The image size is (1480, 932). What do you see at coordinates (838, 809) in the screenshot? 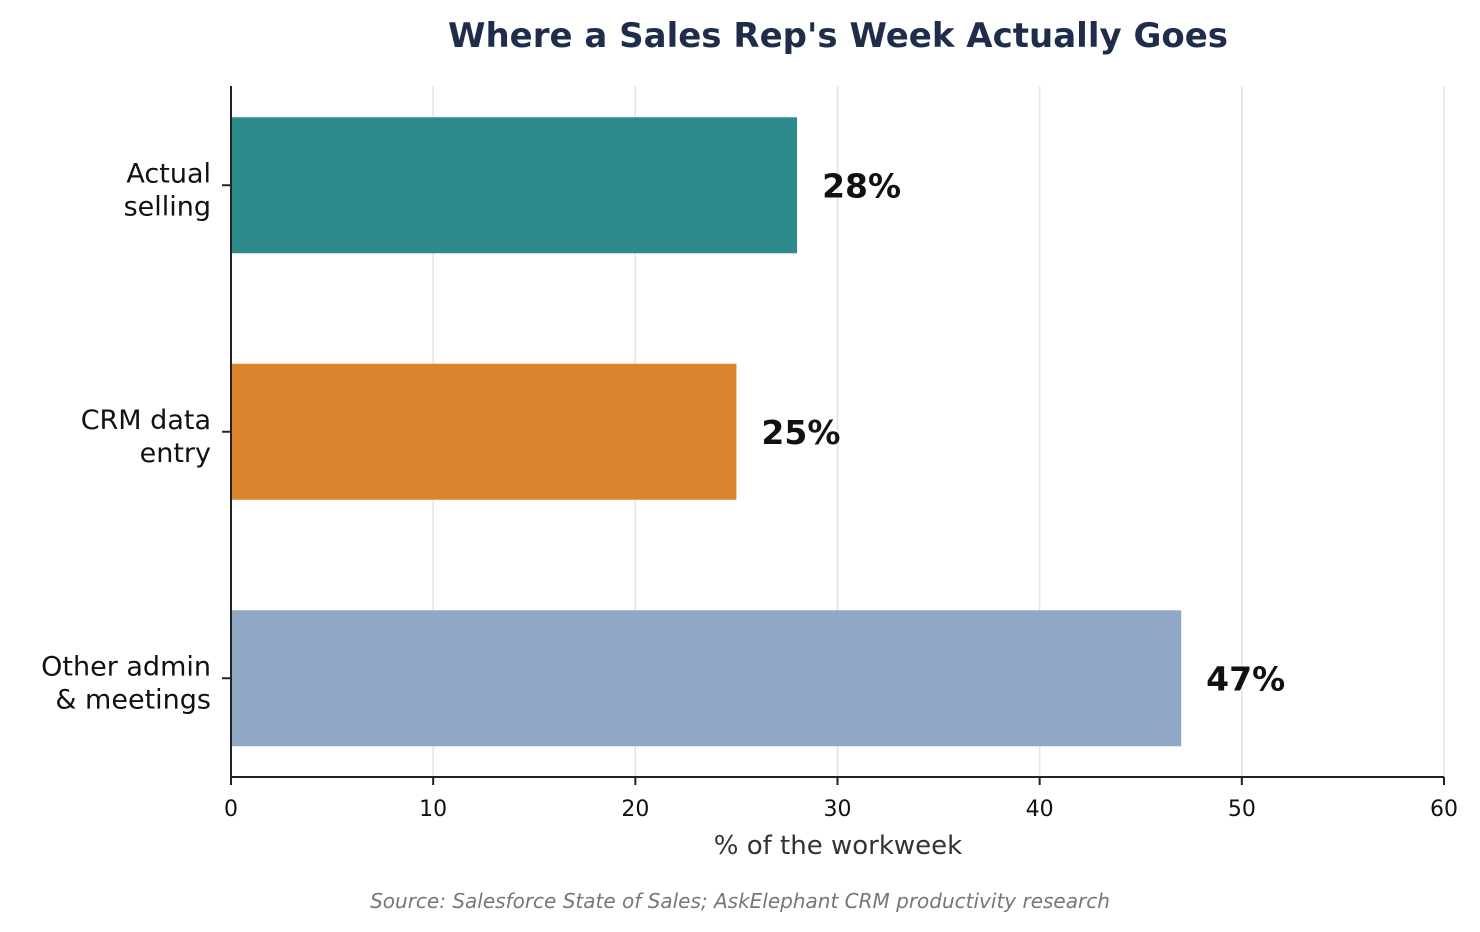
I see `x-tick-label: 30` at bounding box center [838, 809].